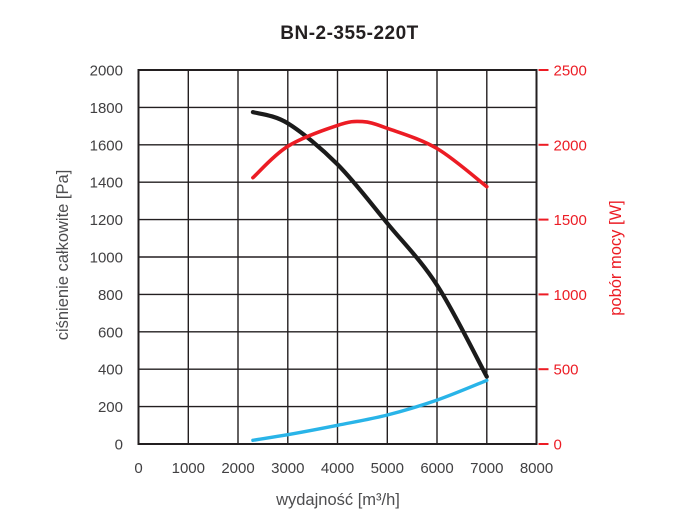  Describe the element at coordinates (110, 370) in the screenshot. I see `y-left-tick-label: 400` at that location.